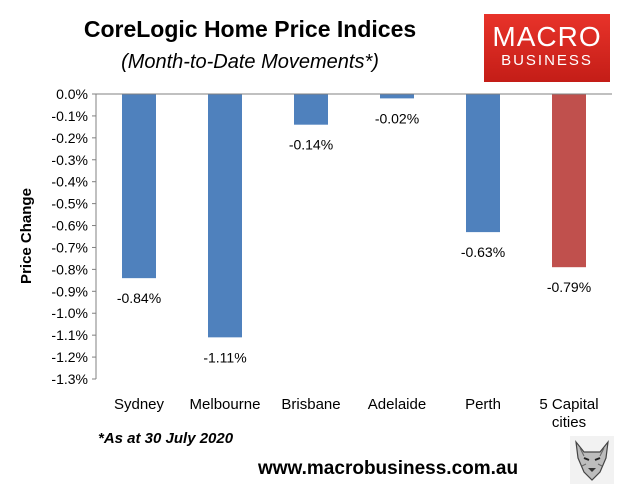 This screenshot has height=491, width=621. What do you see at coordinates (69, 116) in the screenshot?
I see `y-tick-label: -0.1%` at bounding box center [69, 116].